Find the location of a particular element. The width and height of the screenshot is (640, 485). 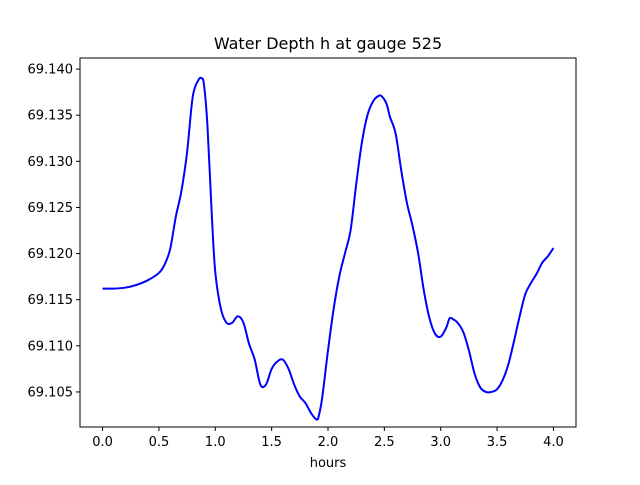

x-axis: 0.0 0.5 1.0 1.5 2.0 2.5 3.0 3.5 4.0 is located at coordinates (328, 438).